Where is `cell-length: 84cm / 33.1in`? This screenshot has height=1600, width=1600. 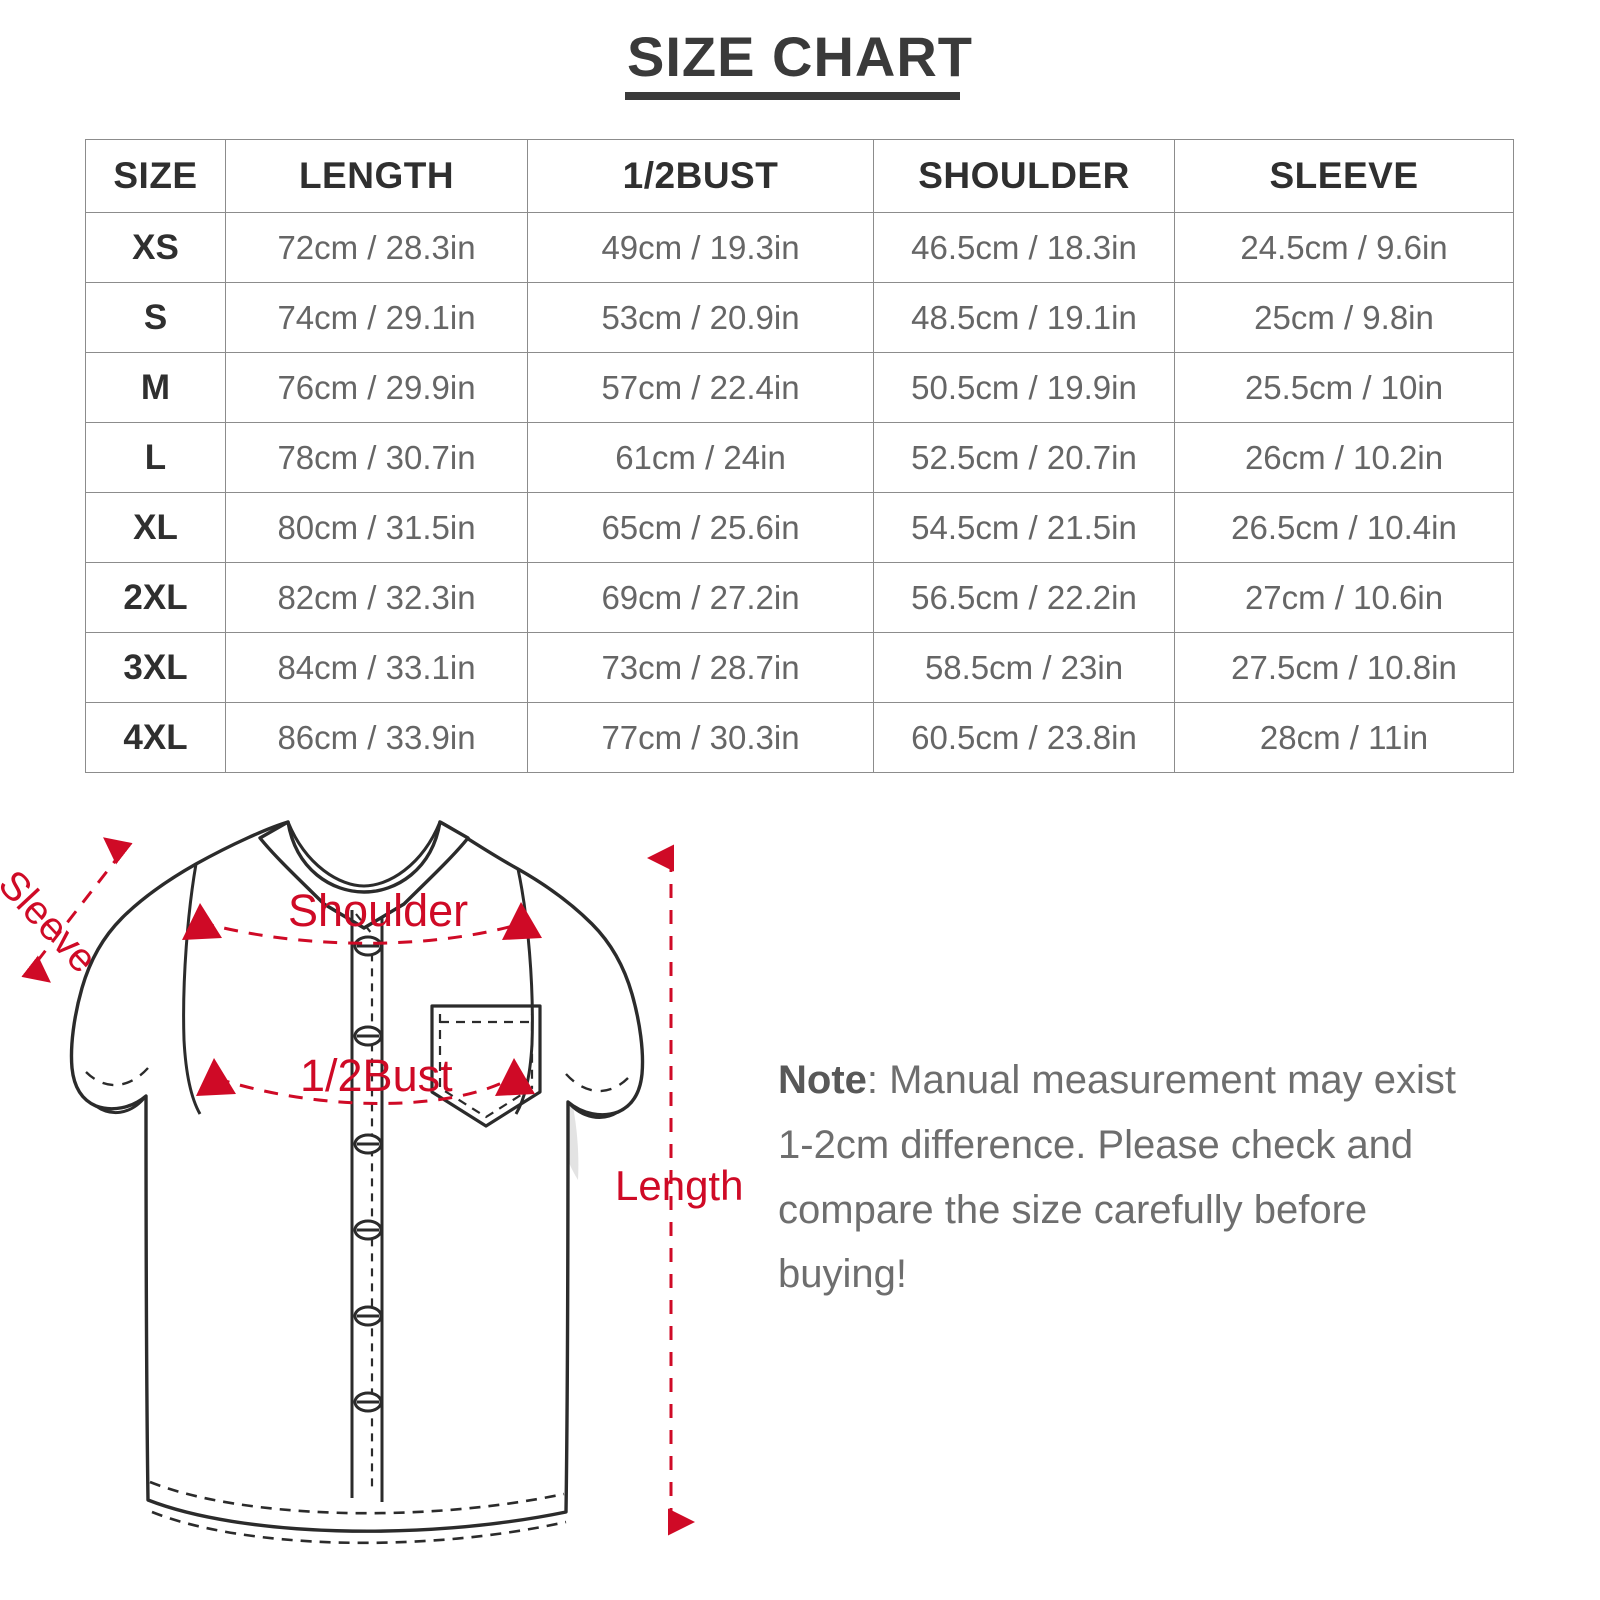
cell-length: 84cm / 33.1in is located at coordinates (376, 667).